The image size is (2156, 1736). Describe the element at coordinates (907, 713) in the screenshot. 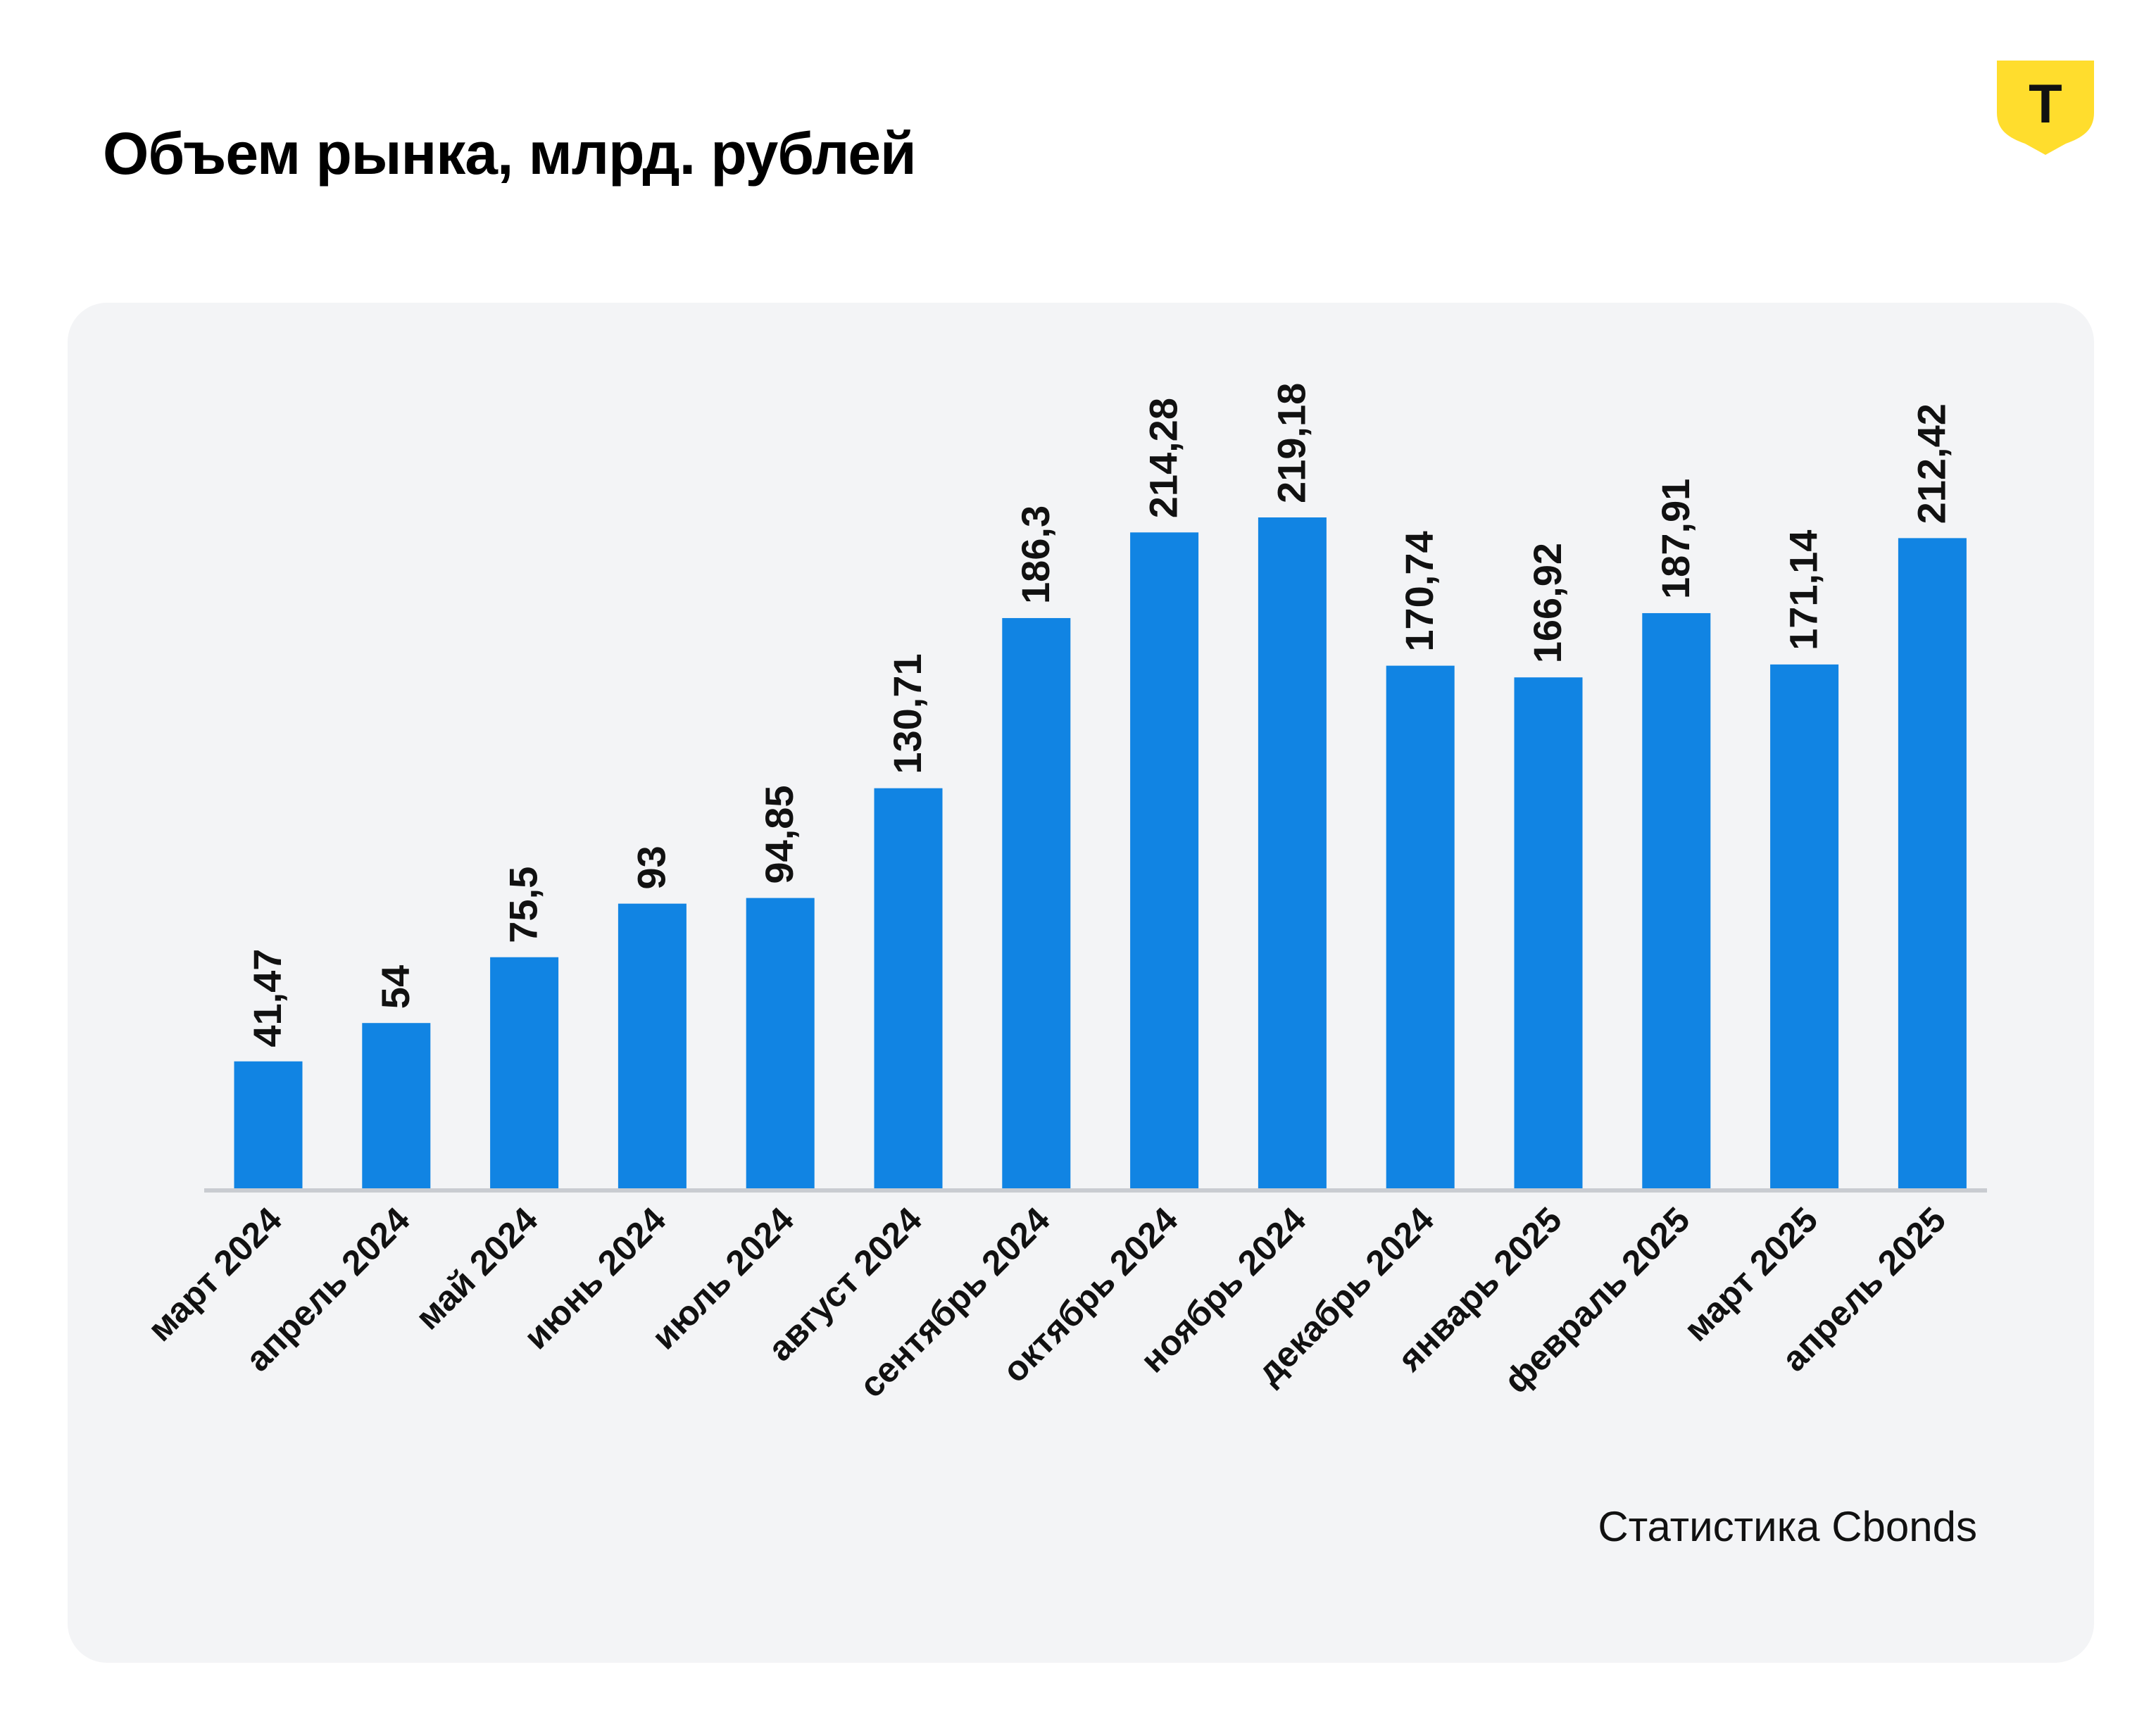

I see `data-label: 130,71` at that location.